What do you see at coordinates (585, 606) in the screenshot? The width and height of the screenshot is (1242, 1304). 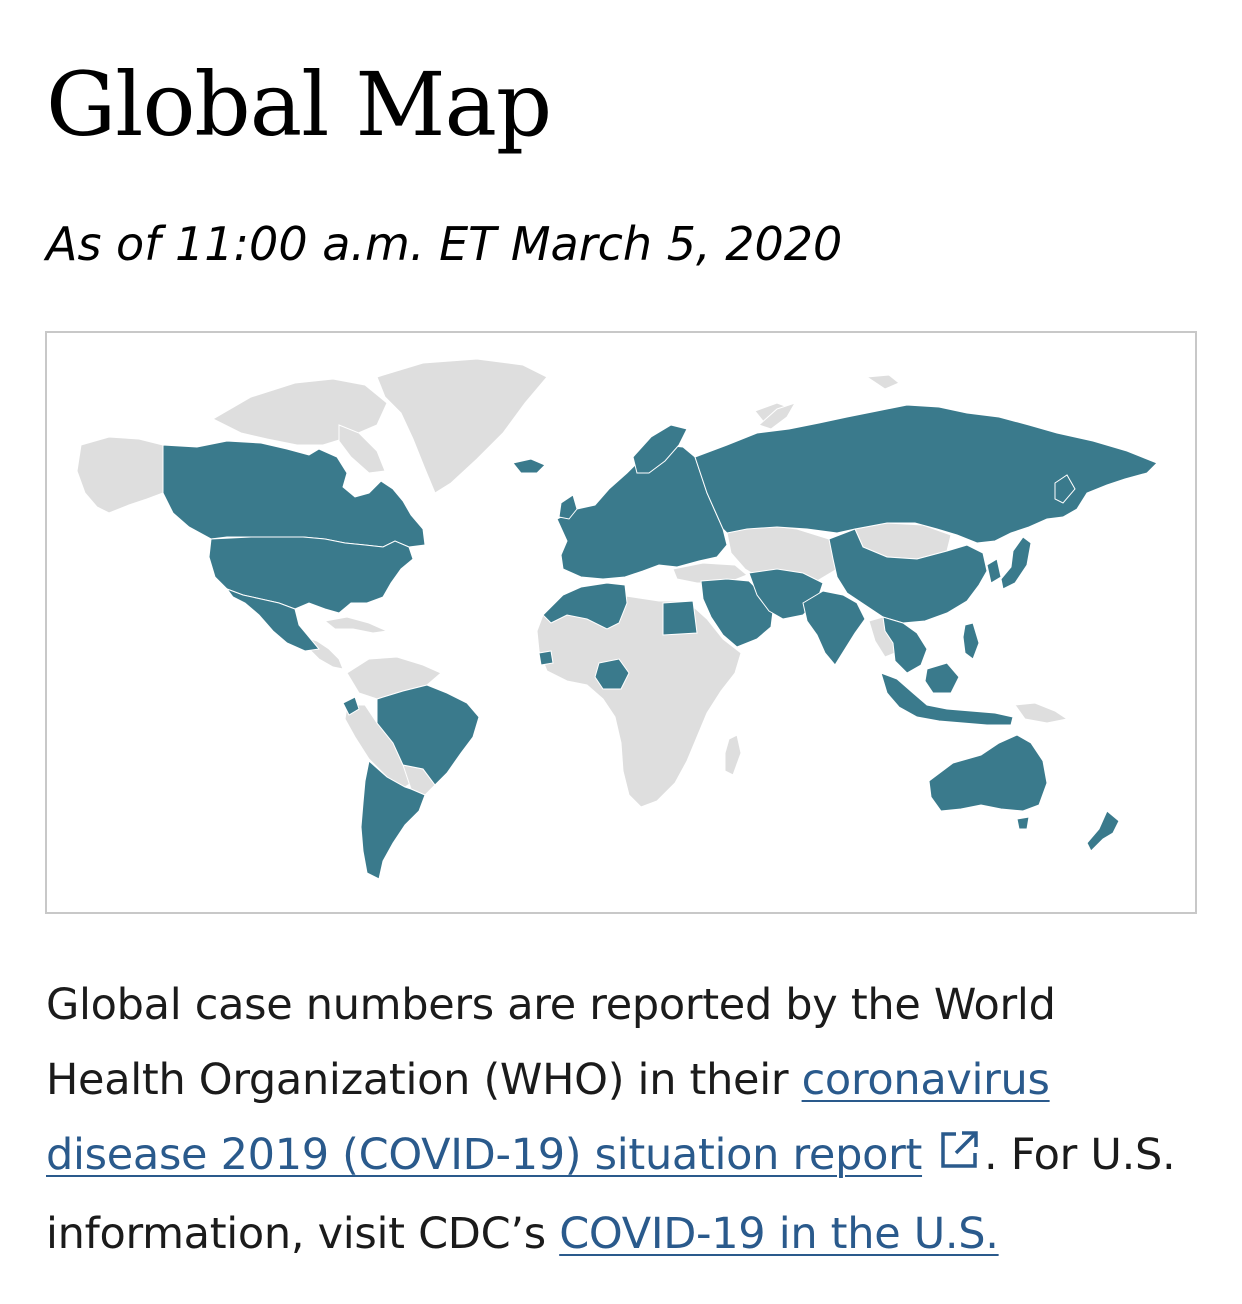 I see `region-morocco-algeria` at bounding box center [585, 606].